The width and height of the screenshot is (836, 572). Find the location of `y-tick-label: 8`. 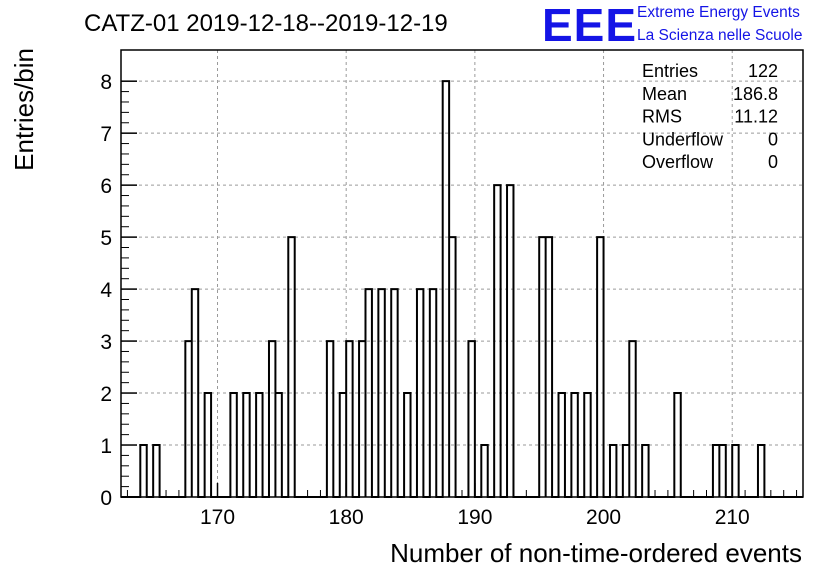

y-tick-label: 8 is located at coordinates (106, 82).